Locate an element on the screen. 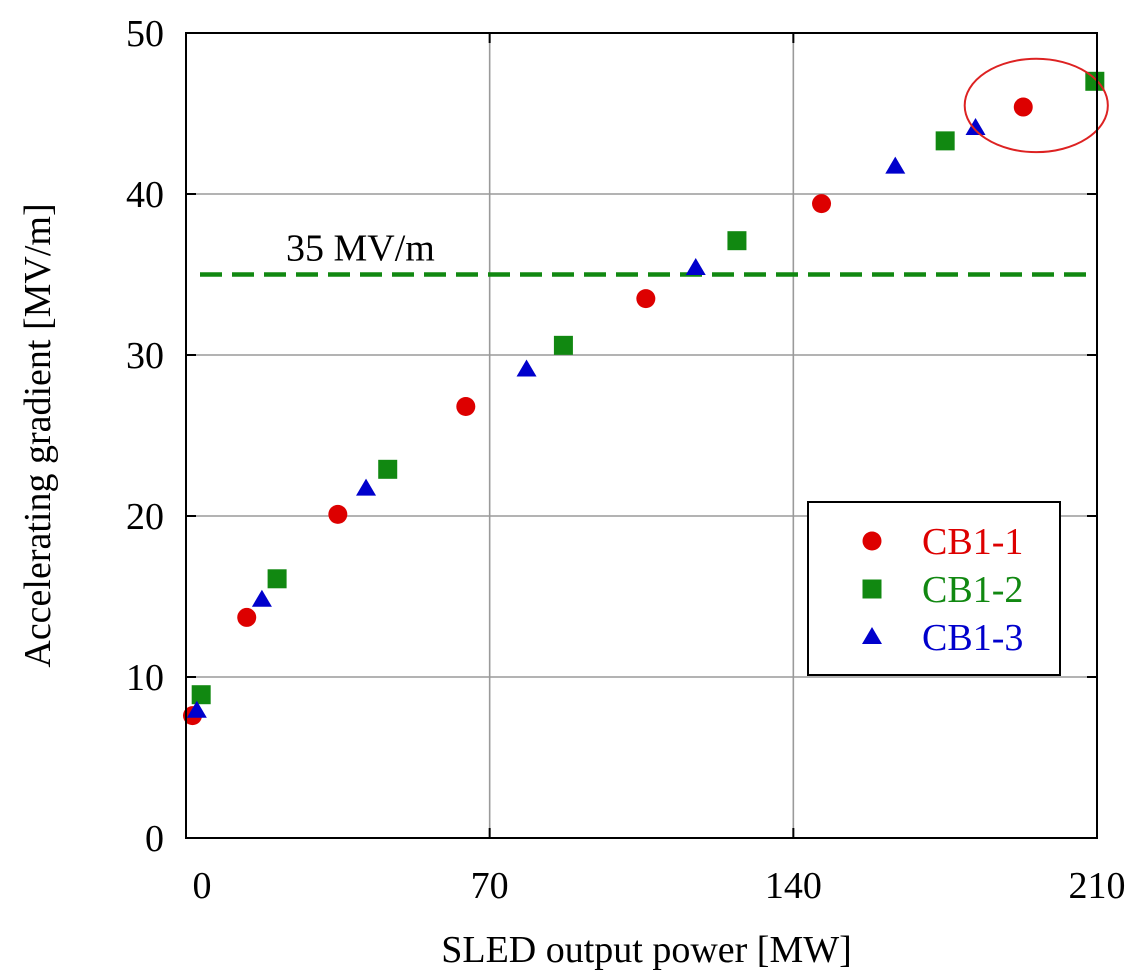 The height and width of the screenshot is (978, 1127). y-tick-label: 40 is located at coordinates (145, 195).